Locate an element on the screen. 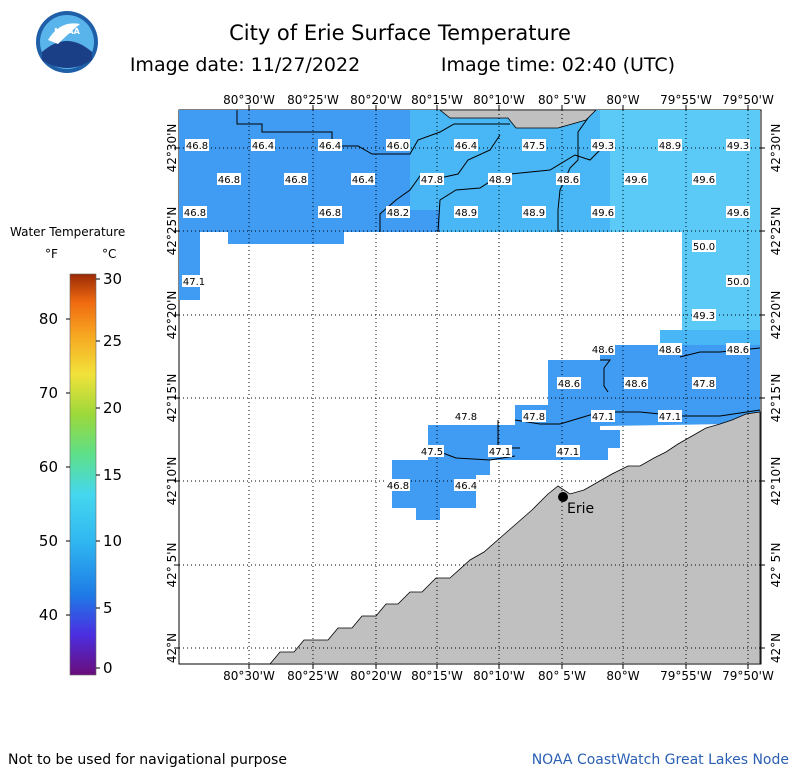 The image size is (800, 775). legend-c-label: 25 is located at coordinates (112, 341).